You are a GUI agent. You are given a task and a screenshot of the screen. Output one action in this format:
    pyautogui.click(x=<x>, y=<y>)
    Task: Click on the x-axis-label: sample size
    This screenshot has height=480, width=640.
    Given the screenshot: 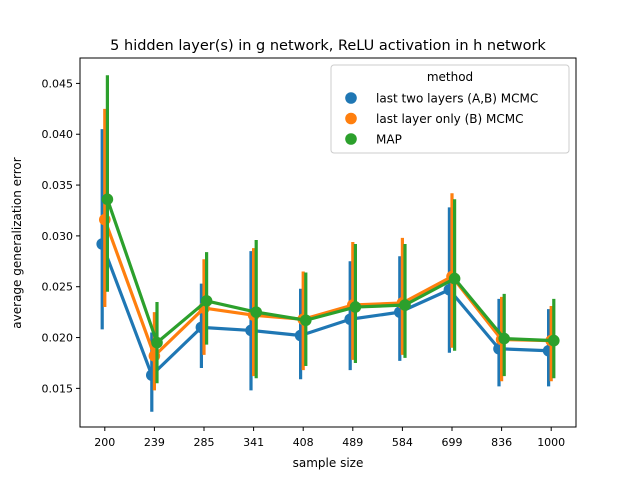 What is the action you would take?
    pyautogui.click(x=328, y=463)
    